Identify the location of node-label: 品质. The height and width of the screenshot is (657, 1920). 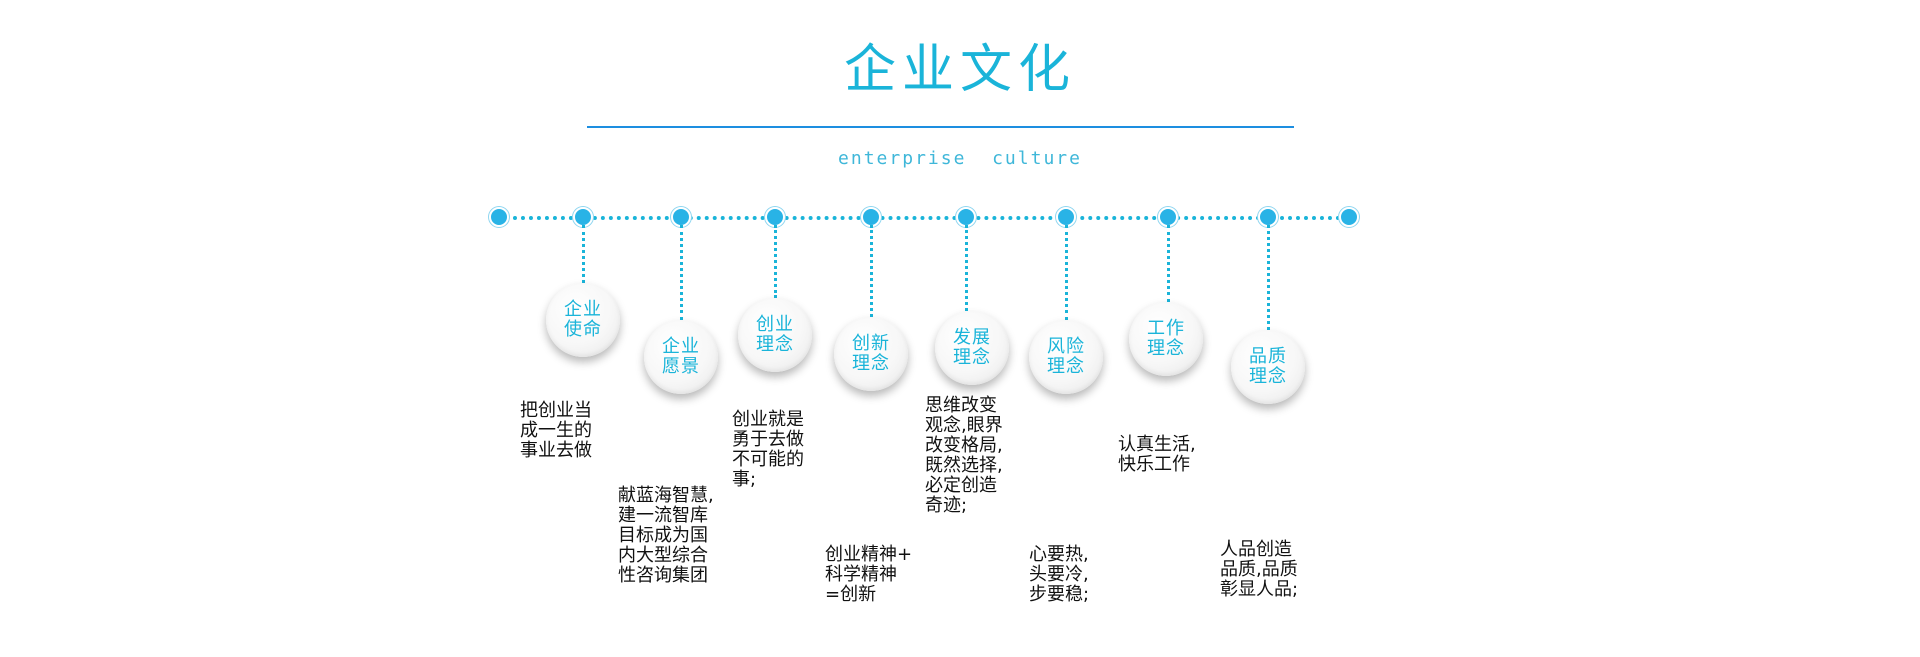
(1268, 356).